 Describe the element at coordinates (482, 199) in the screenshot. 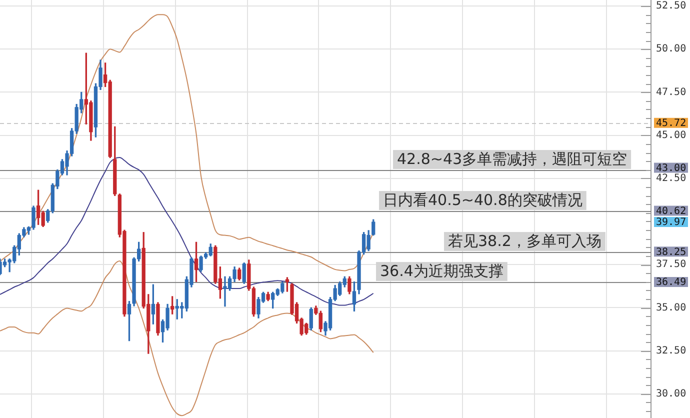

I see `annotation: 日内看40.5~40.8的突破情况` at that location.